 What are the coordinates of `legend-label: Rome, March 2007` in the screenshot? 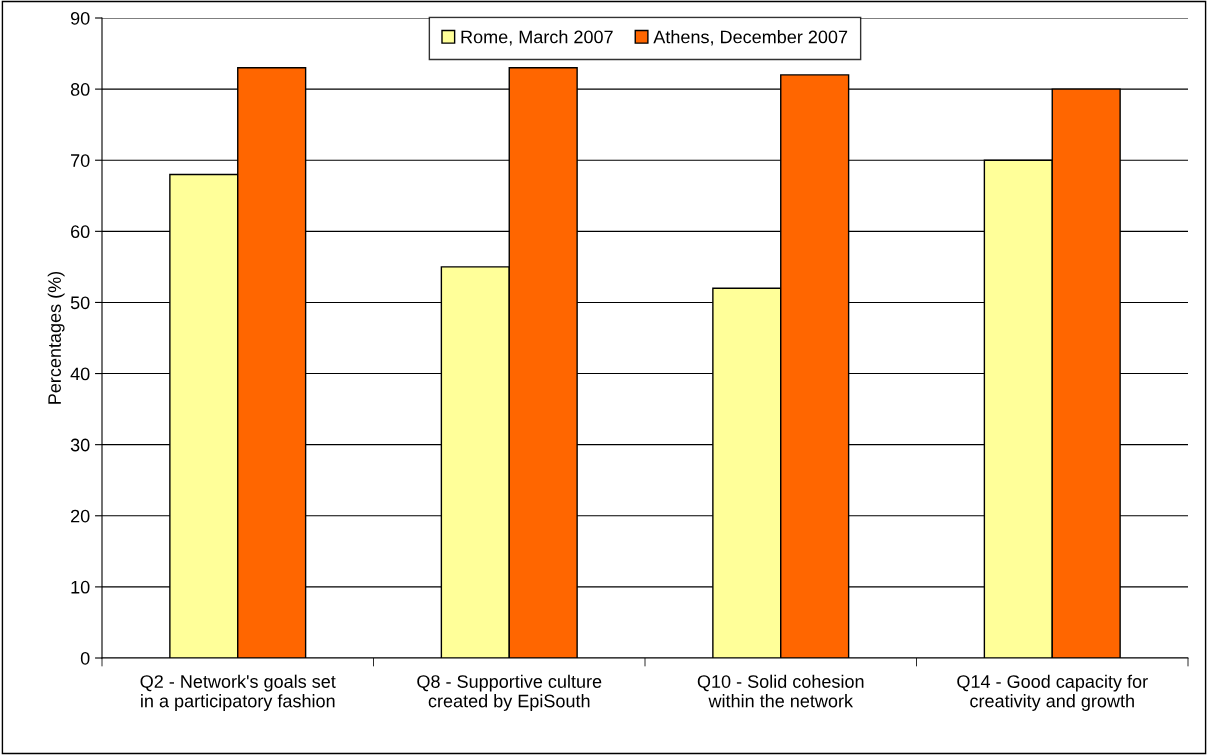 It's located at (537, 38).